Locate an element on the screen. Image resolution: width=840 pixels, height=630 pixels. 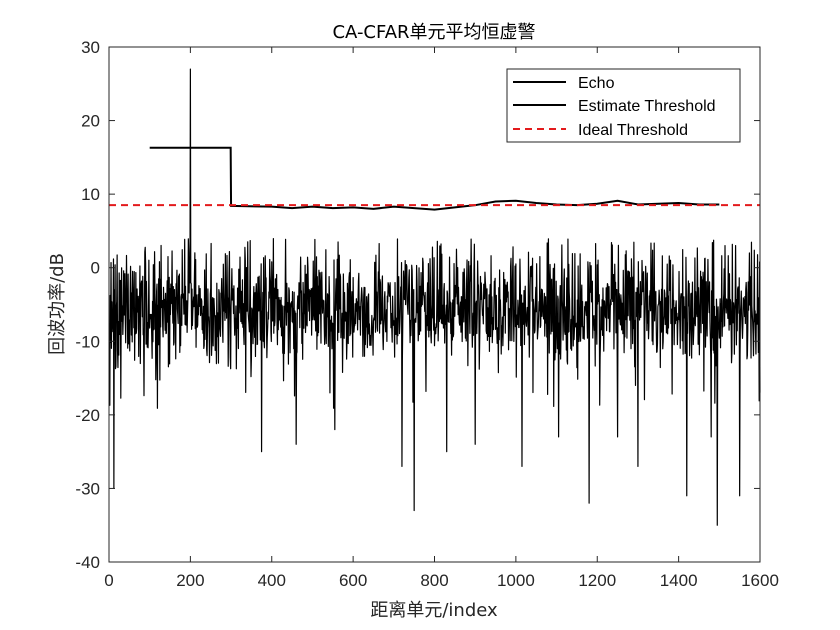
y-axis-title: 回波功率/dB is located at coordinates (57, 304).